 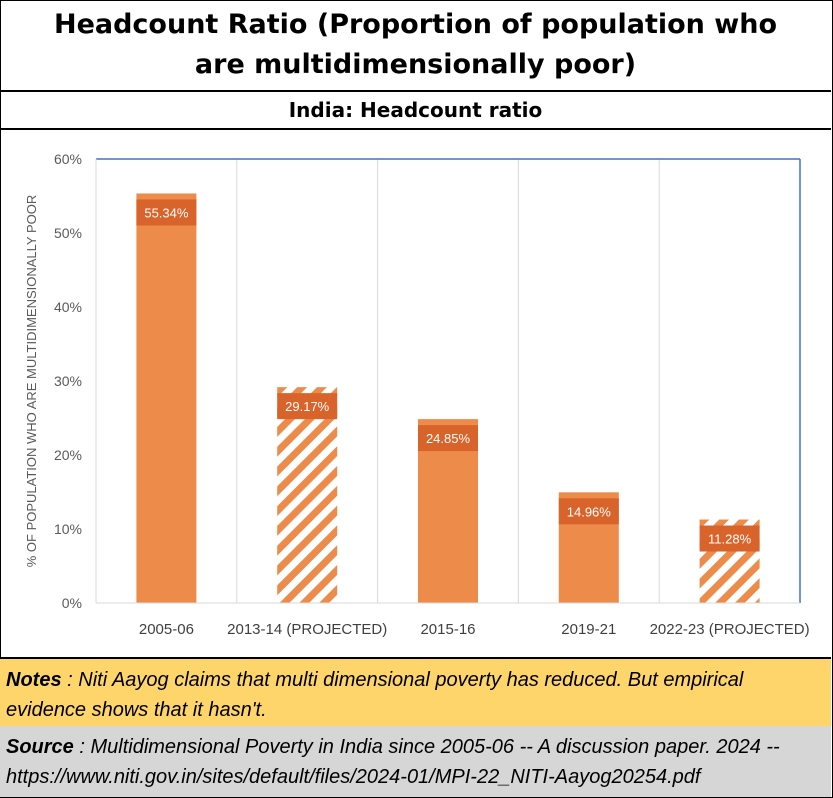 I want to click on y-tick-label: 20%, so click(x=68, y=455).